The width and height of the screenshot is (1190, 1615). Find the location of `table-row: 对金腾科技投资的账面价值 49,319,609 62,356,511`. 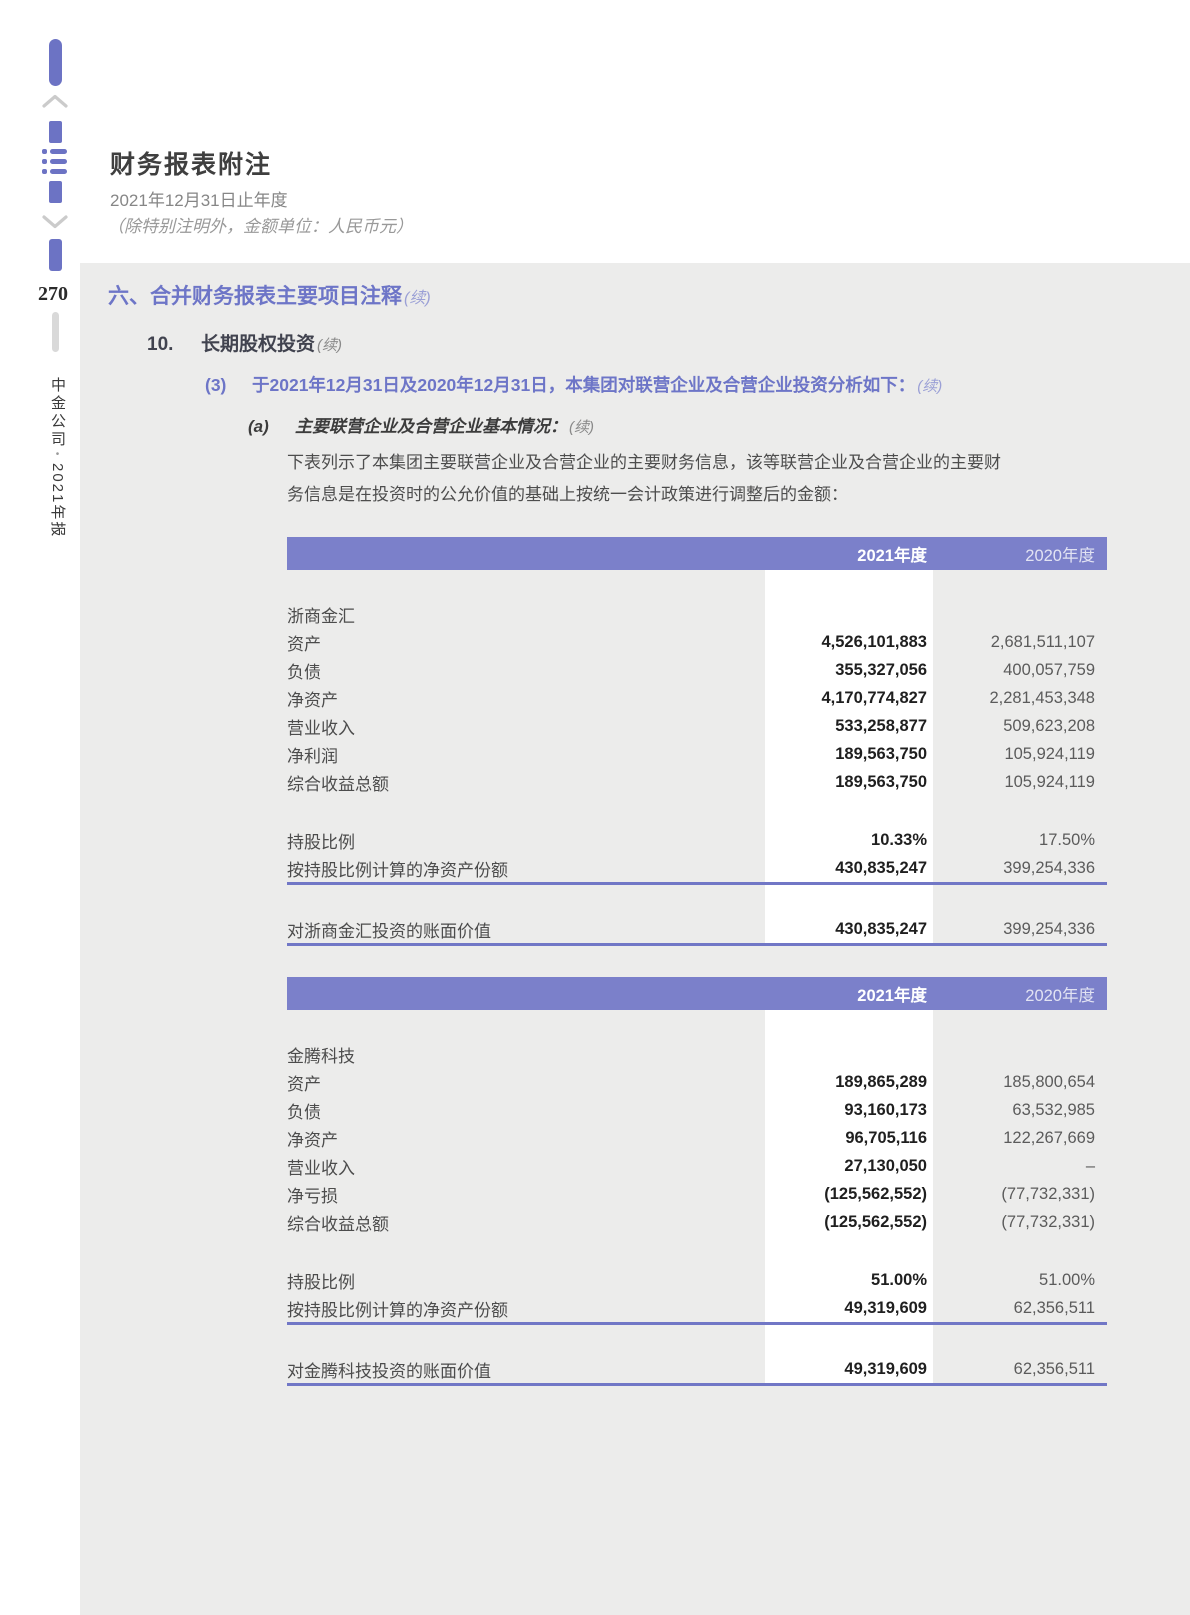

table-row: 对金腾科技投资的账面价值 49,319,609 62,356,511 is located at coordinates (697, 1369).